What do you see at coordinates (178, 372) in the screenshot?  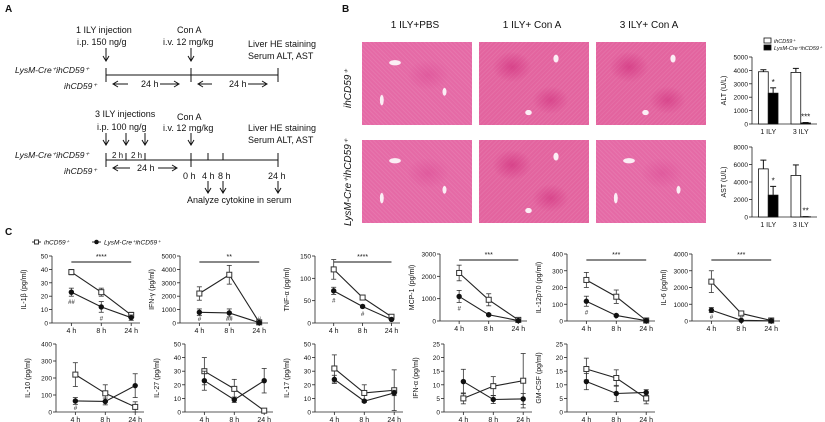 I see `y-tick-label: 30` at bounding box center [178, 372].